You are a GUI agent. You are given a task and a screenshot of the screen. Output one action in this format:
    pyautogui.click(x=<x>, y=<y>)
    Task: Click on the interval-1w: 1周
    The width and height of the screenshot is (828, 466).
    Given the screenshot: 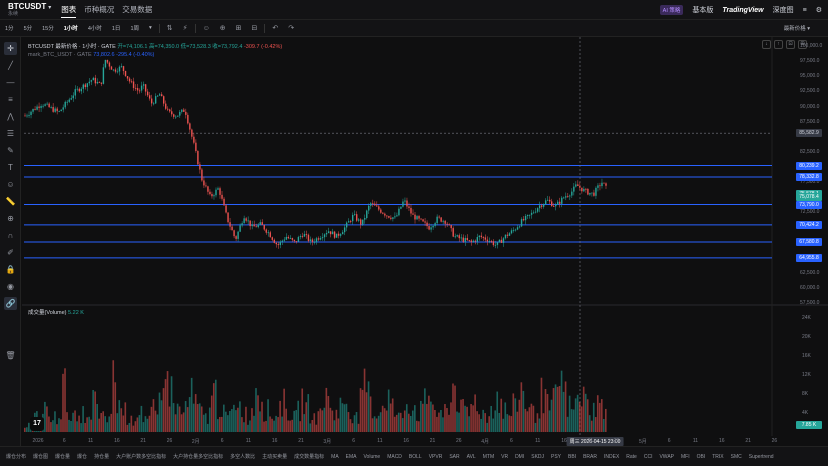 What is the action you would take?
    pyautogui.click(x=134, y=29)
    